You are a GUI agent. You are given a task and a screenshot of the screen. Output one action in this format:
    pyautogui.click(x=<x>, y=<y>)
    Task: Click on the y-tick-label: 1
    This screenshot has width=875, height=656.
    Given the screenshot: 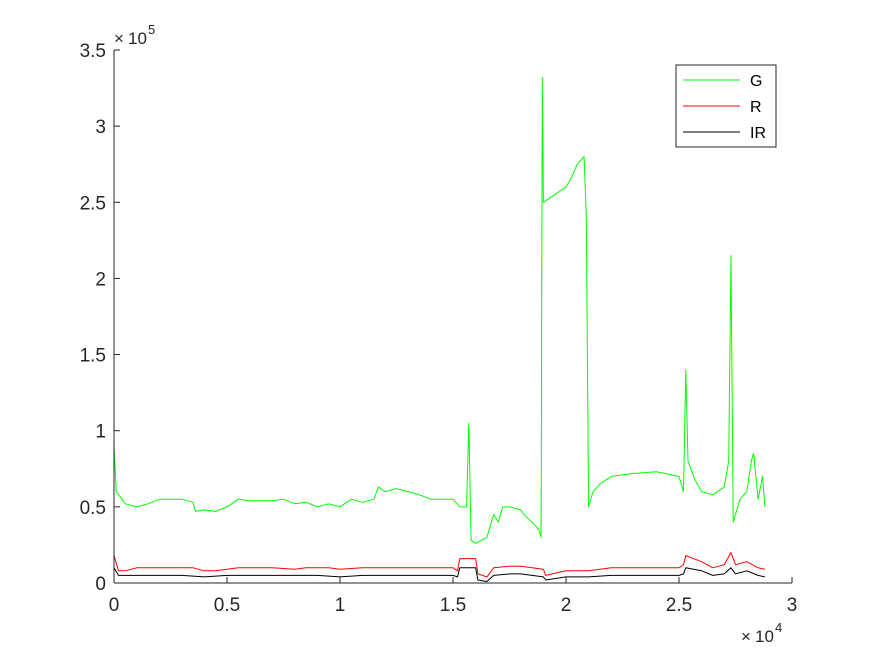 What is the action you would take?
    pyautogui.click(x=100, y=432)
    